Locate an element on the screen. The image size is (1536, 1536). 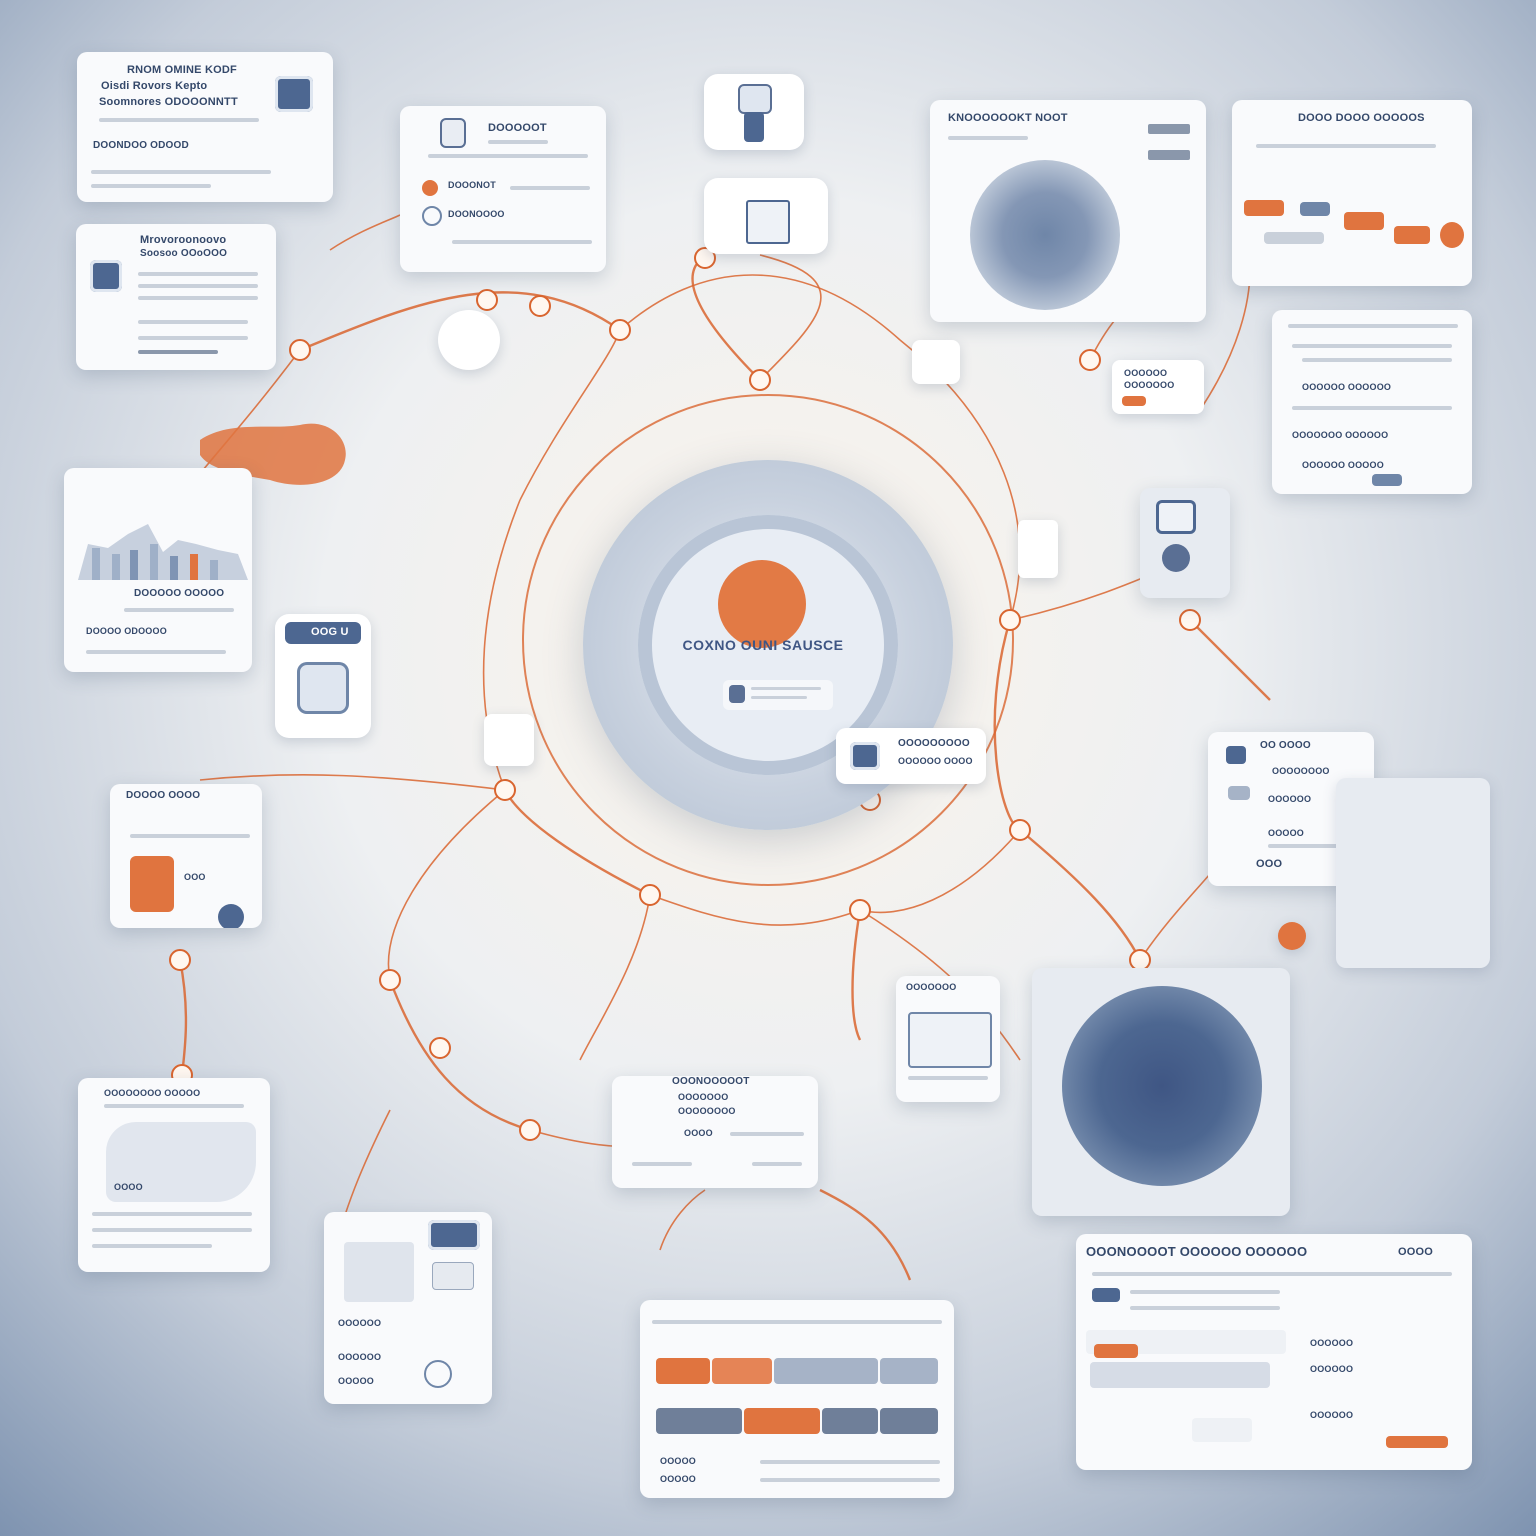
card-center-bubble-row: OOOOOO OOOO is located at coordinates (935, 761).